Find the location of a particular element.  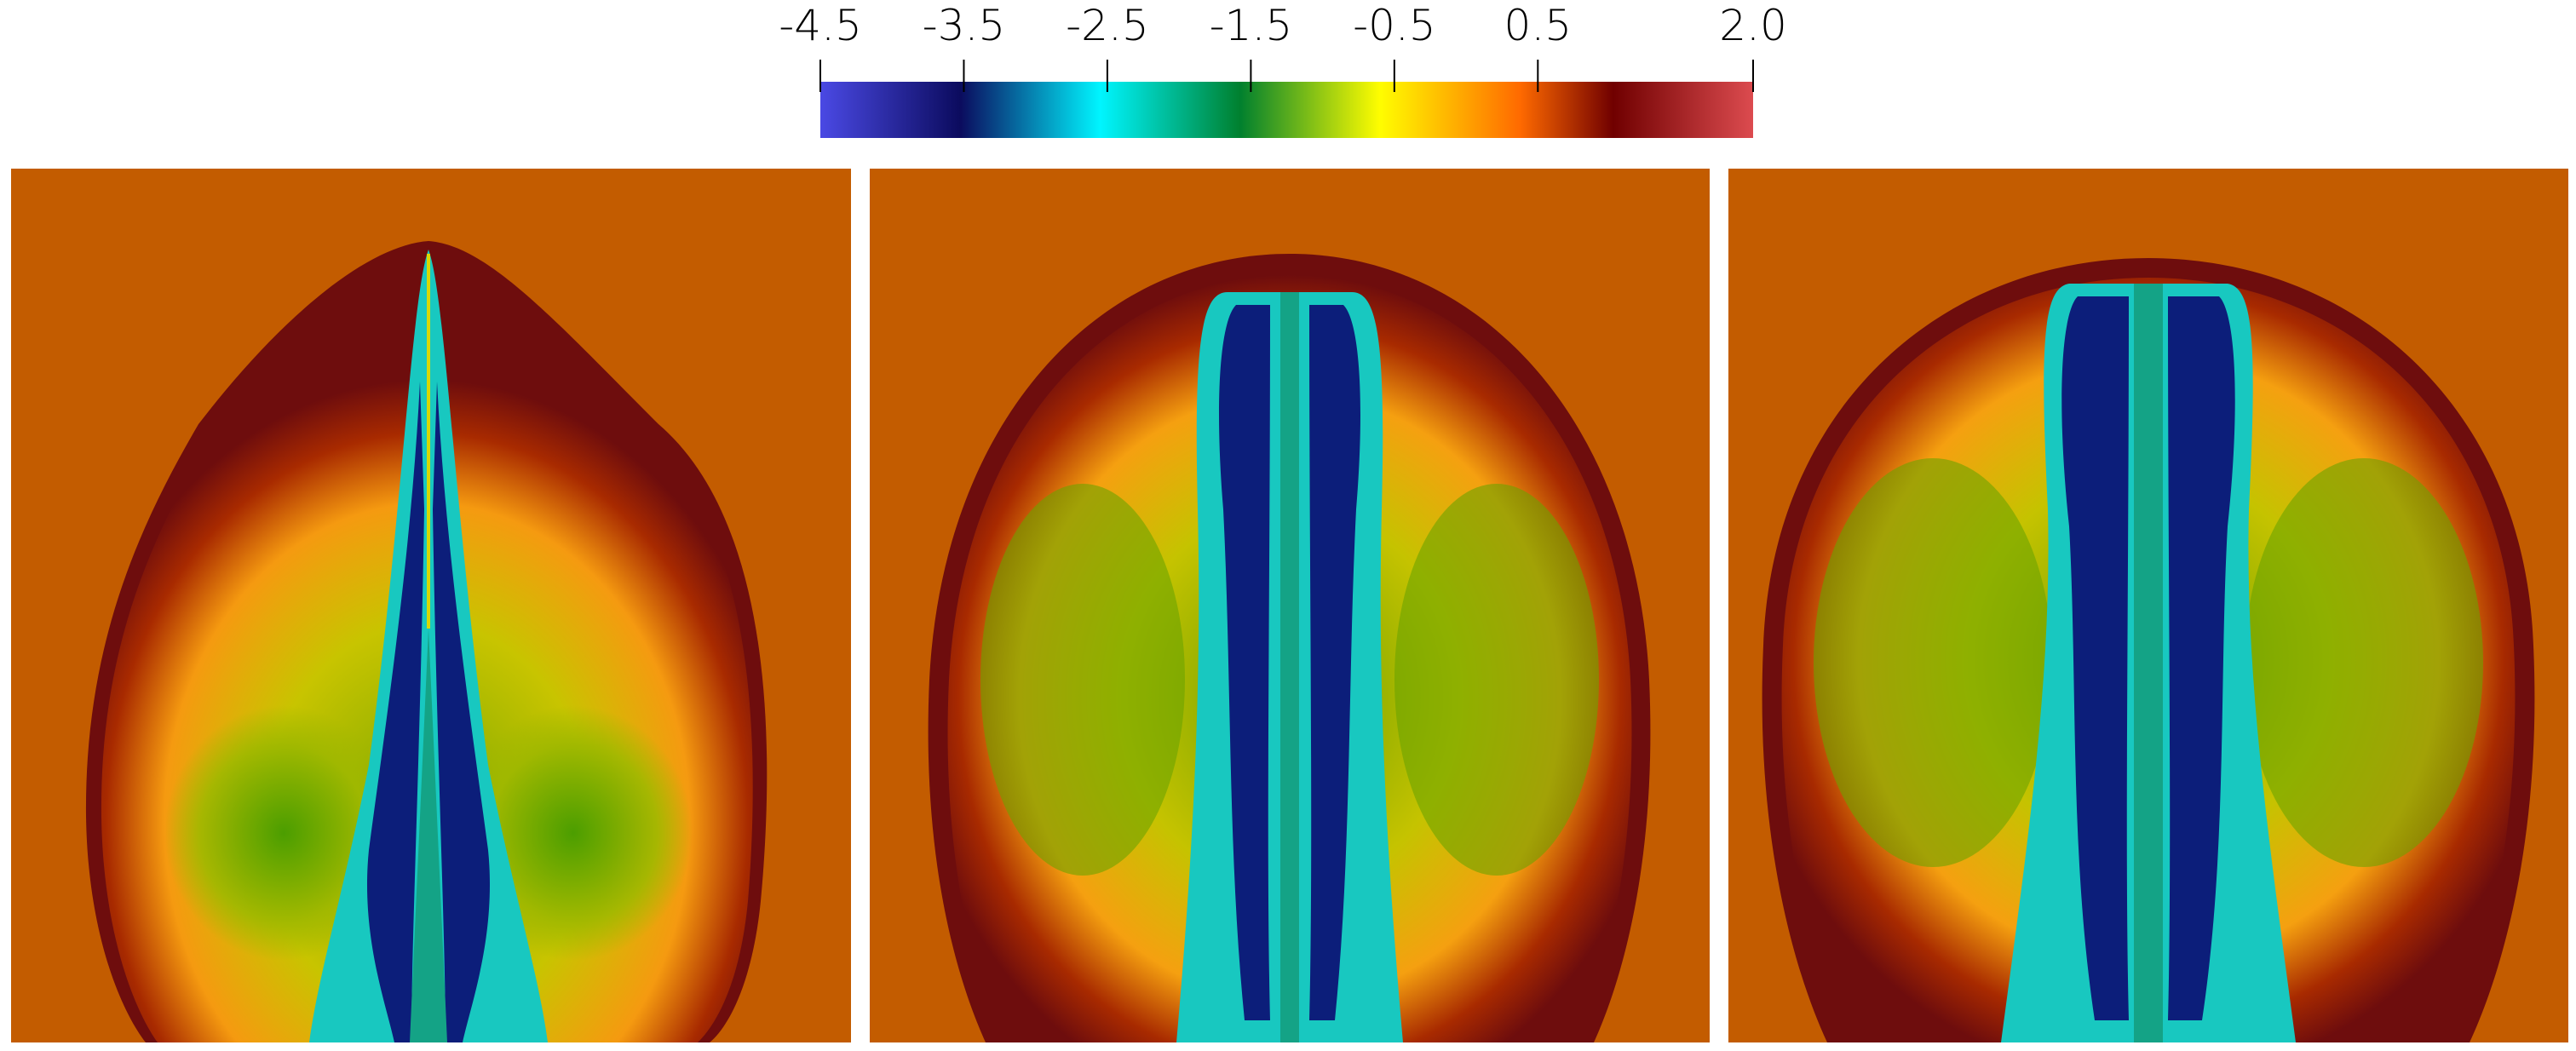

colorbar-tick-label: -2.5 is located at coordinates (1107, 25).